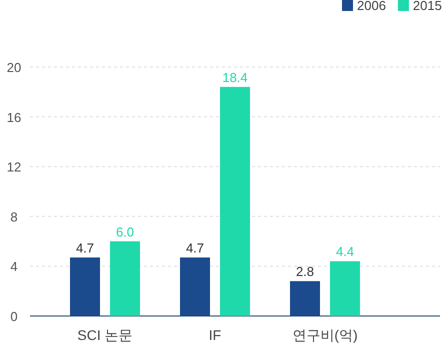 The height and width of the screenshot is (345, 443). I want to click on data-label: 4.4, so click(345, 252).